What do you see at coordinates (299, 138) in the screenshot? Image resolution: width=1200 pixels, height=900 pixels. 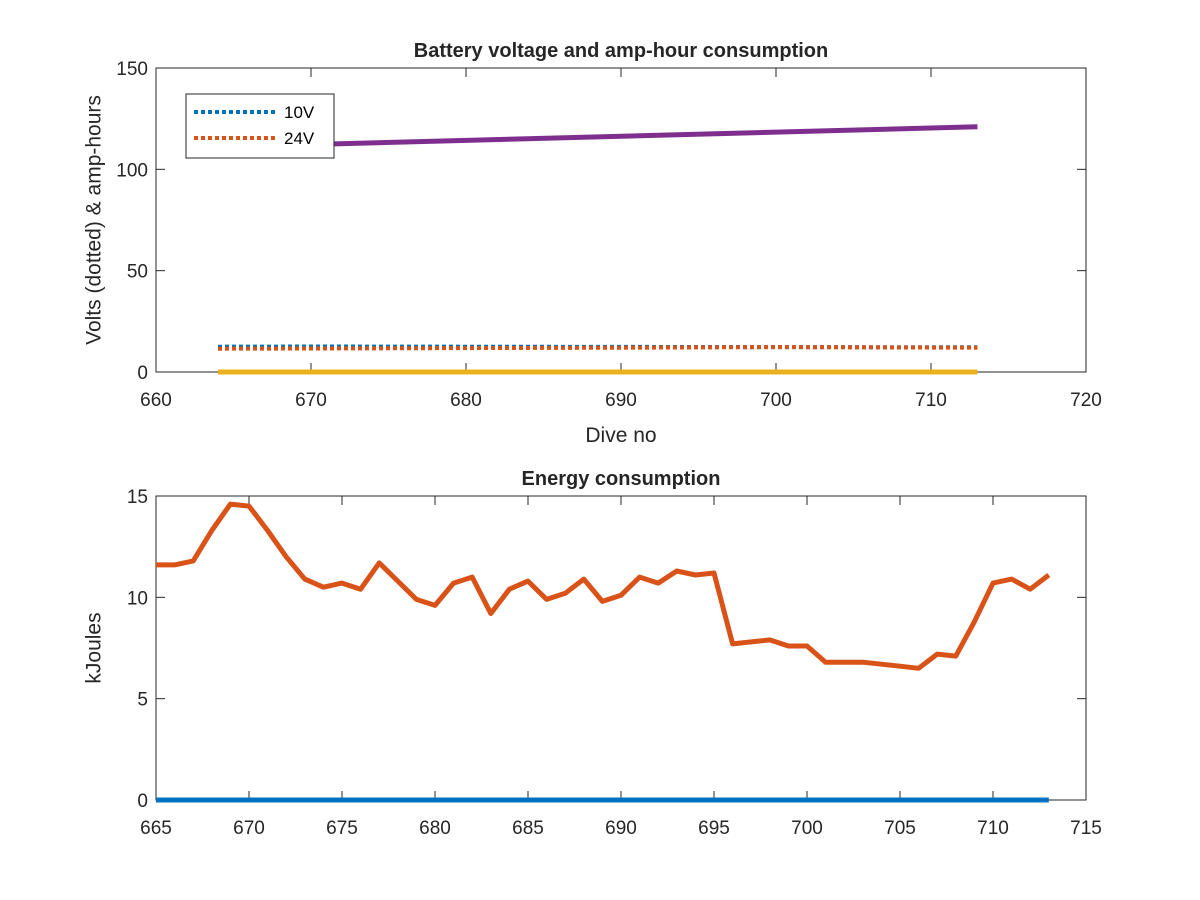 I see `legend-label: 24V` at bounding box center [299, 138].